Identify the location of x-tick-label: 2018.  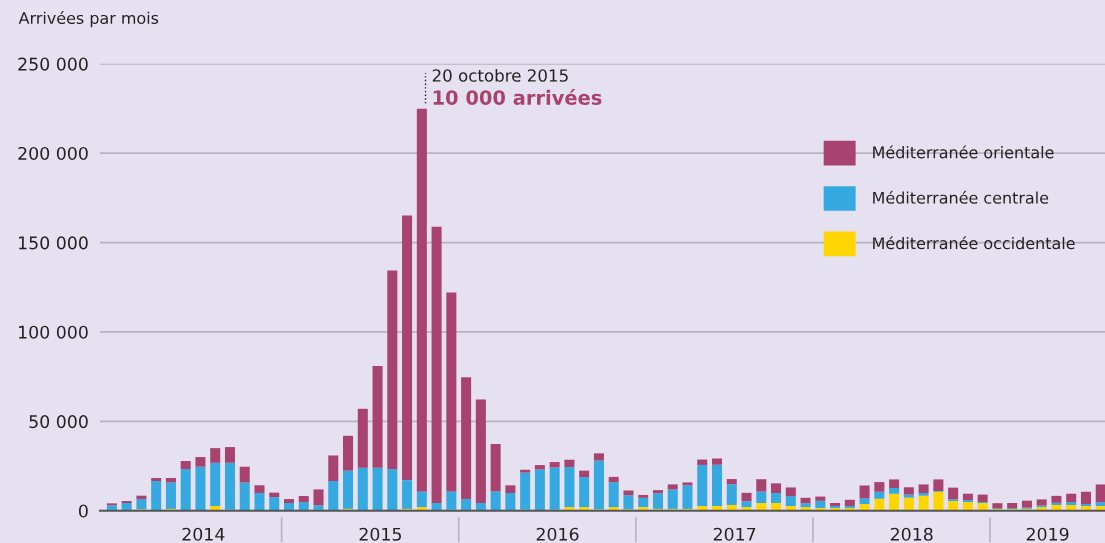
(911, 534).